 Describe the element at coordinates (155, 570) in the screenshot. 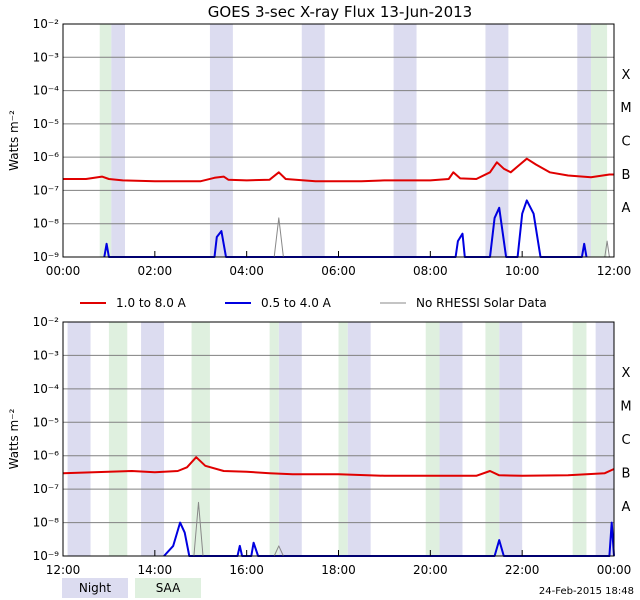

I see `x-tick-label: 14:00` at that location.